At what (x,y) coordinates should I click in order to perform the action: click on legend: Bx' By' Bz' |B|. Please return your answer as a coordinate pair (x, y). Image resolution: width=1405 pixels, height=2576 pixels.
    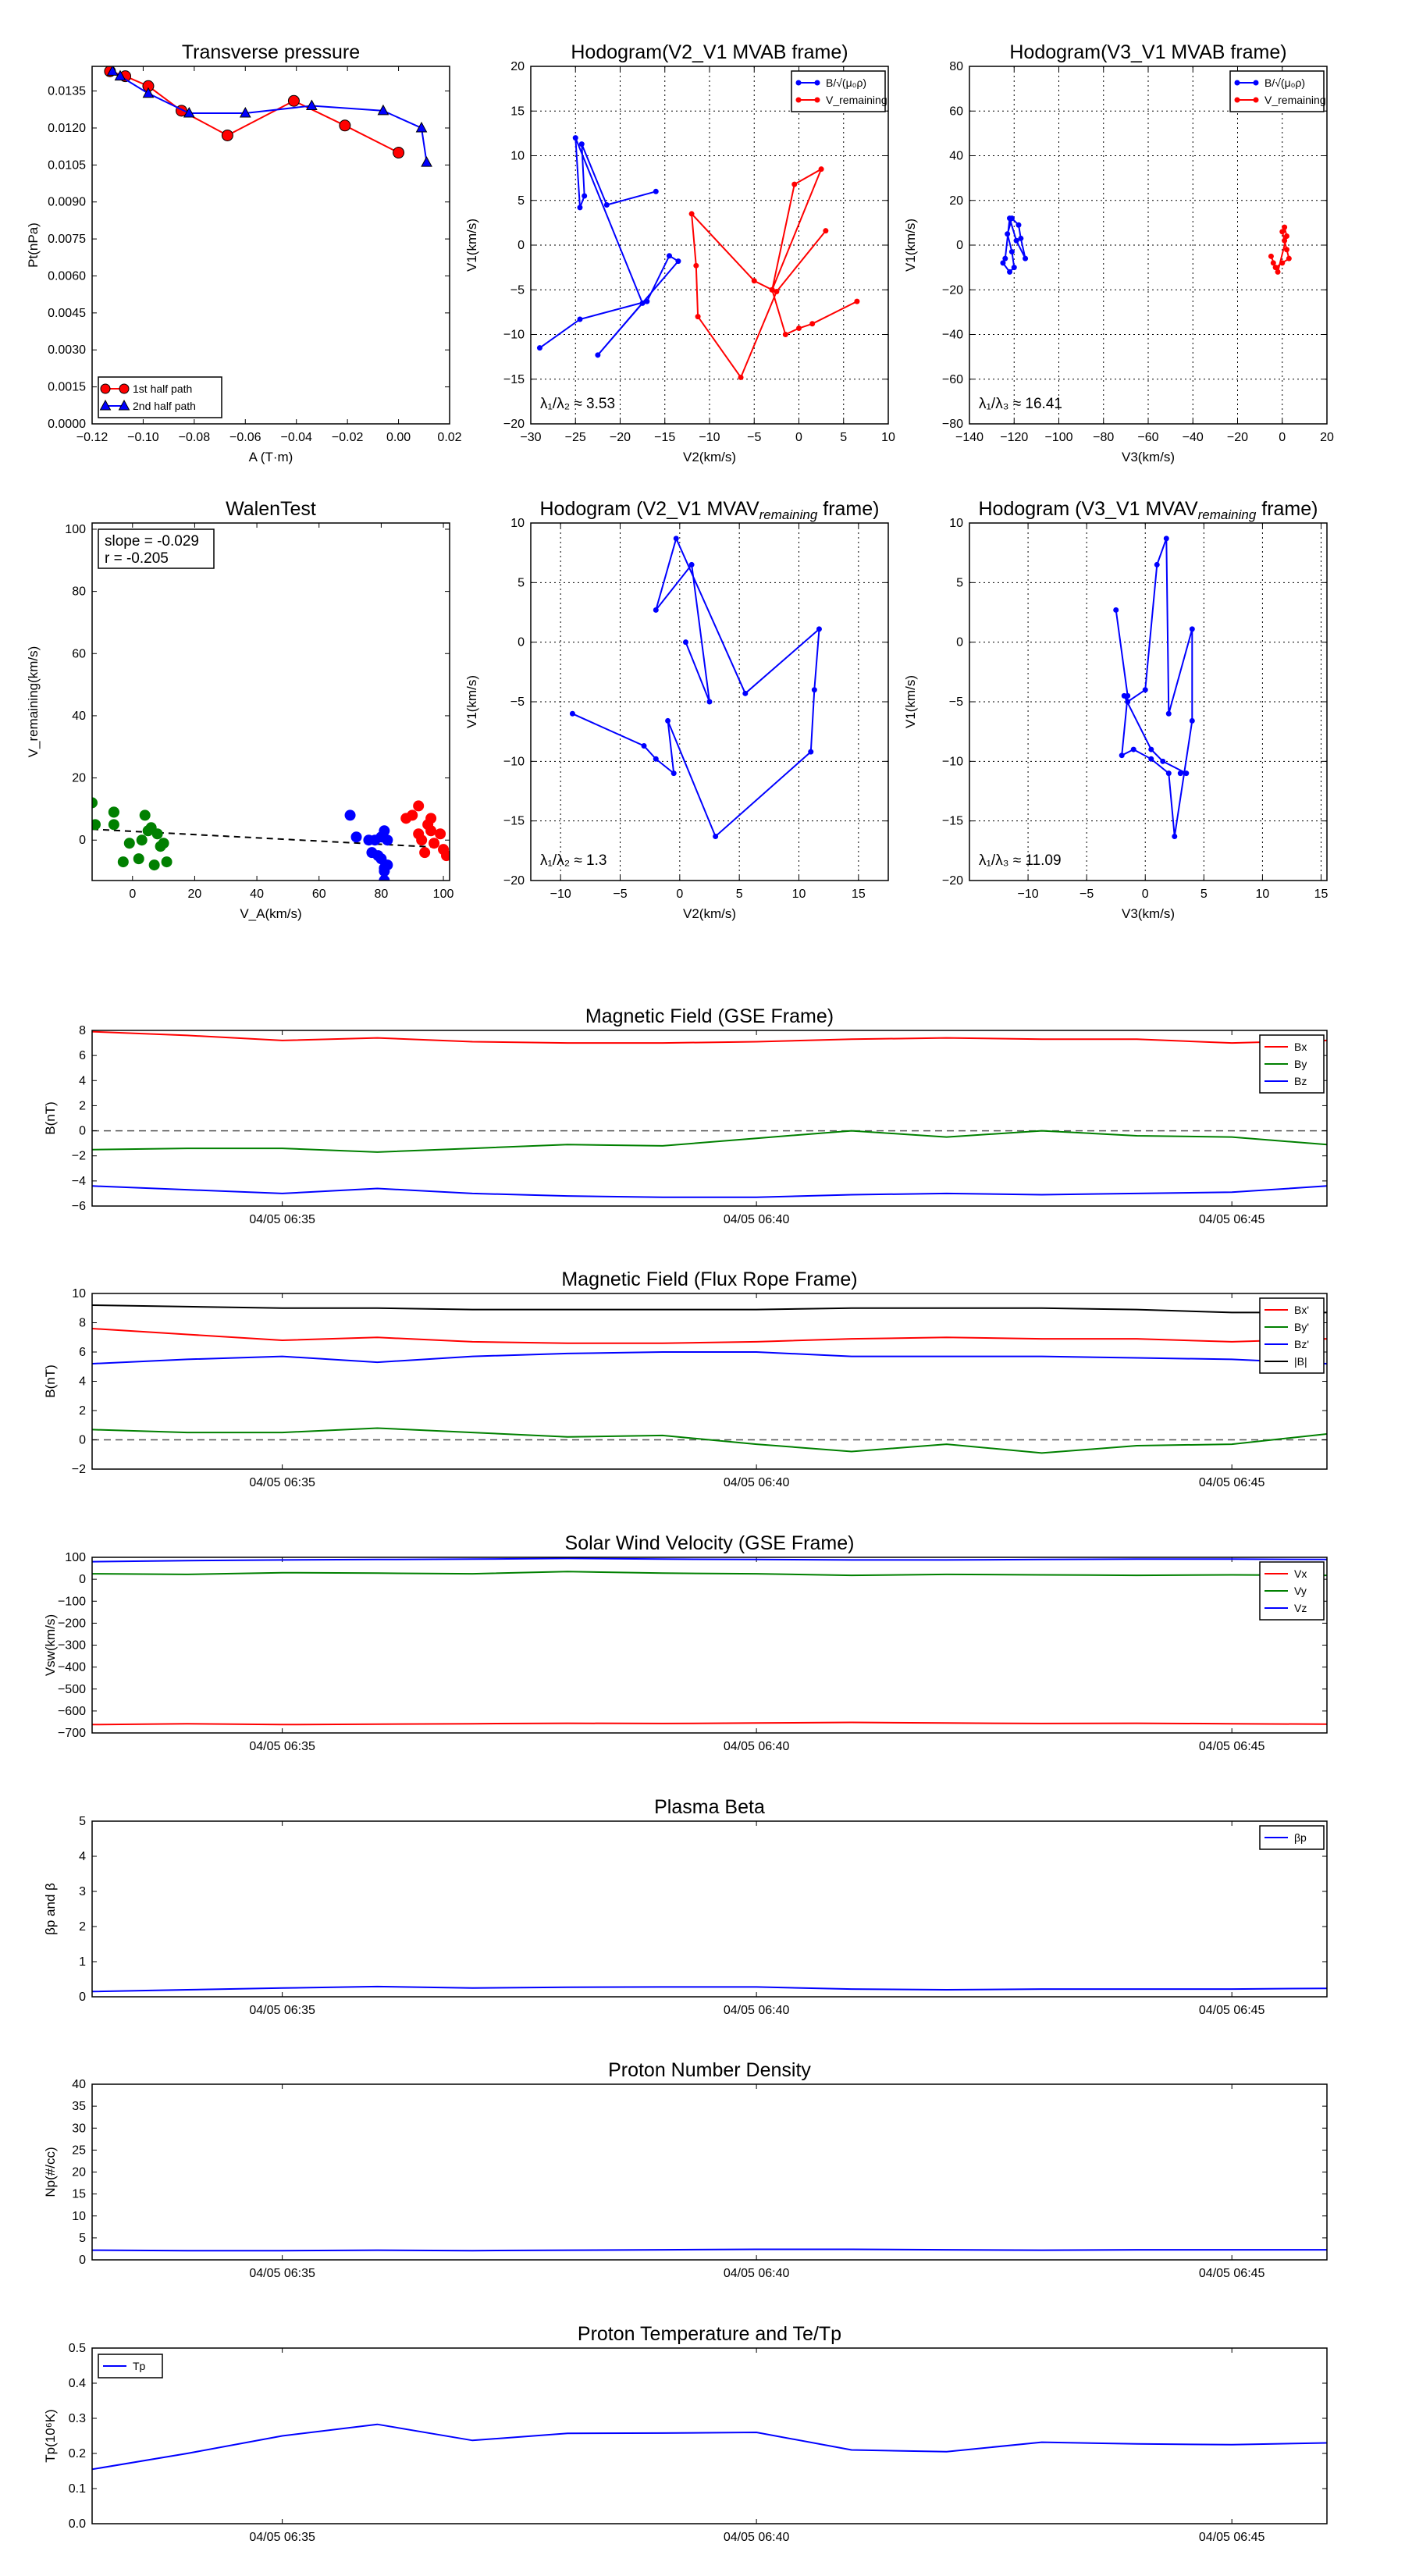
    Looking at the image, I should click on (1292, 1335).